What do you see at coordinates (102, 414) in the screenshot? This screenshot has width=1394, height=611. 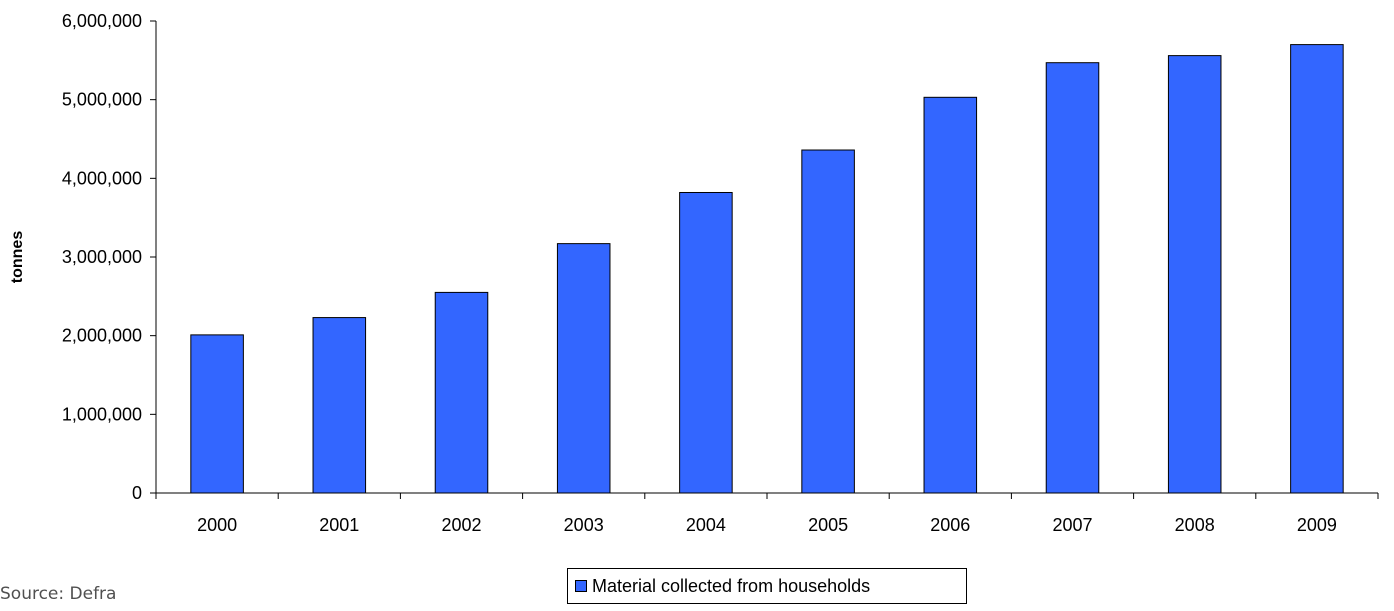 I see `y-tick-label: 1,000,000` at bounding box center [102, 414].